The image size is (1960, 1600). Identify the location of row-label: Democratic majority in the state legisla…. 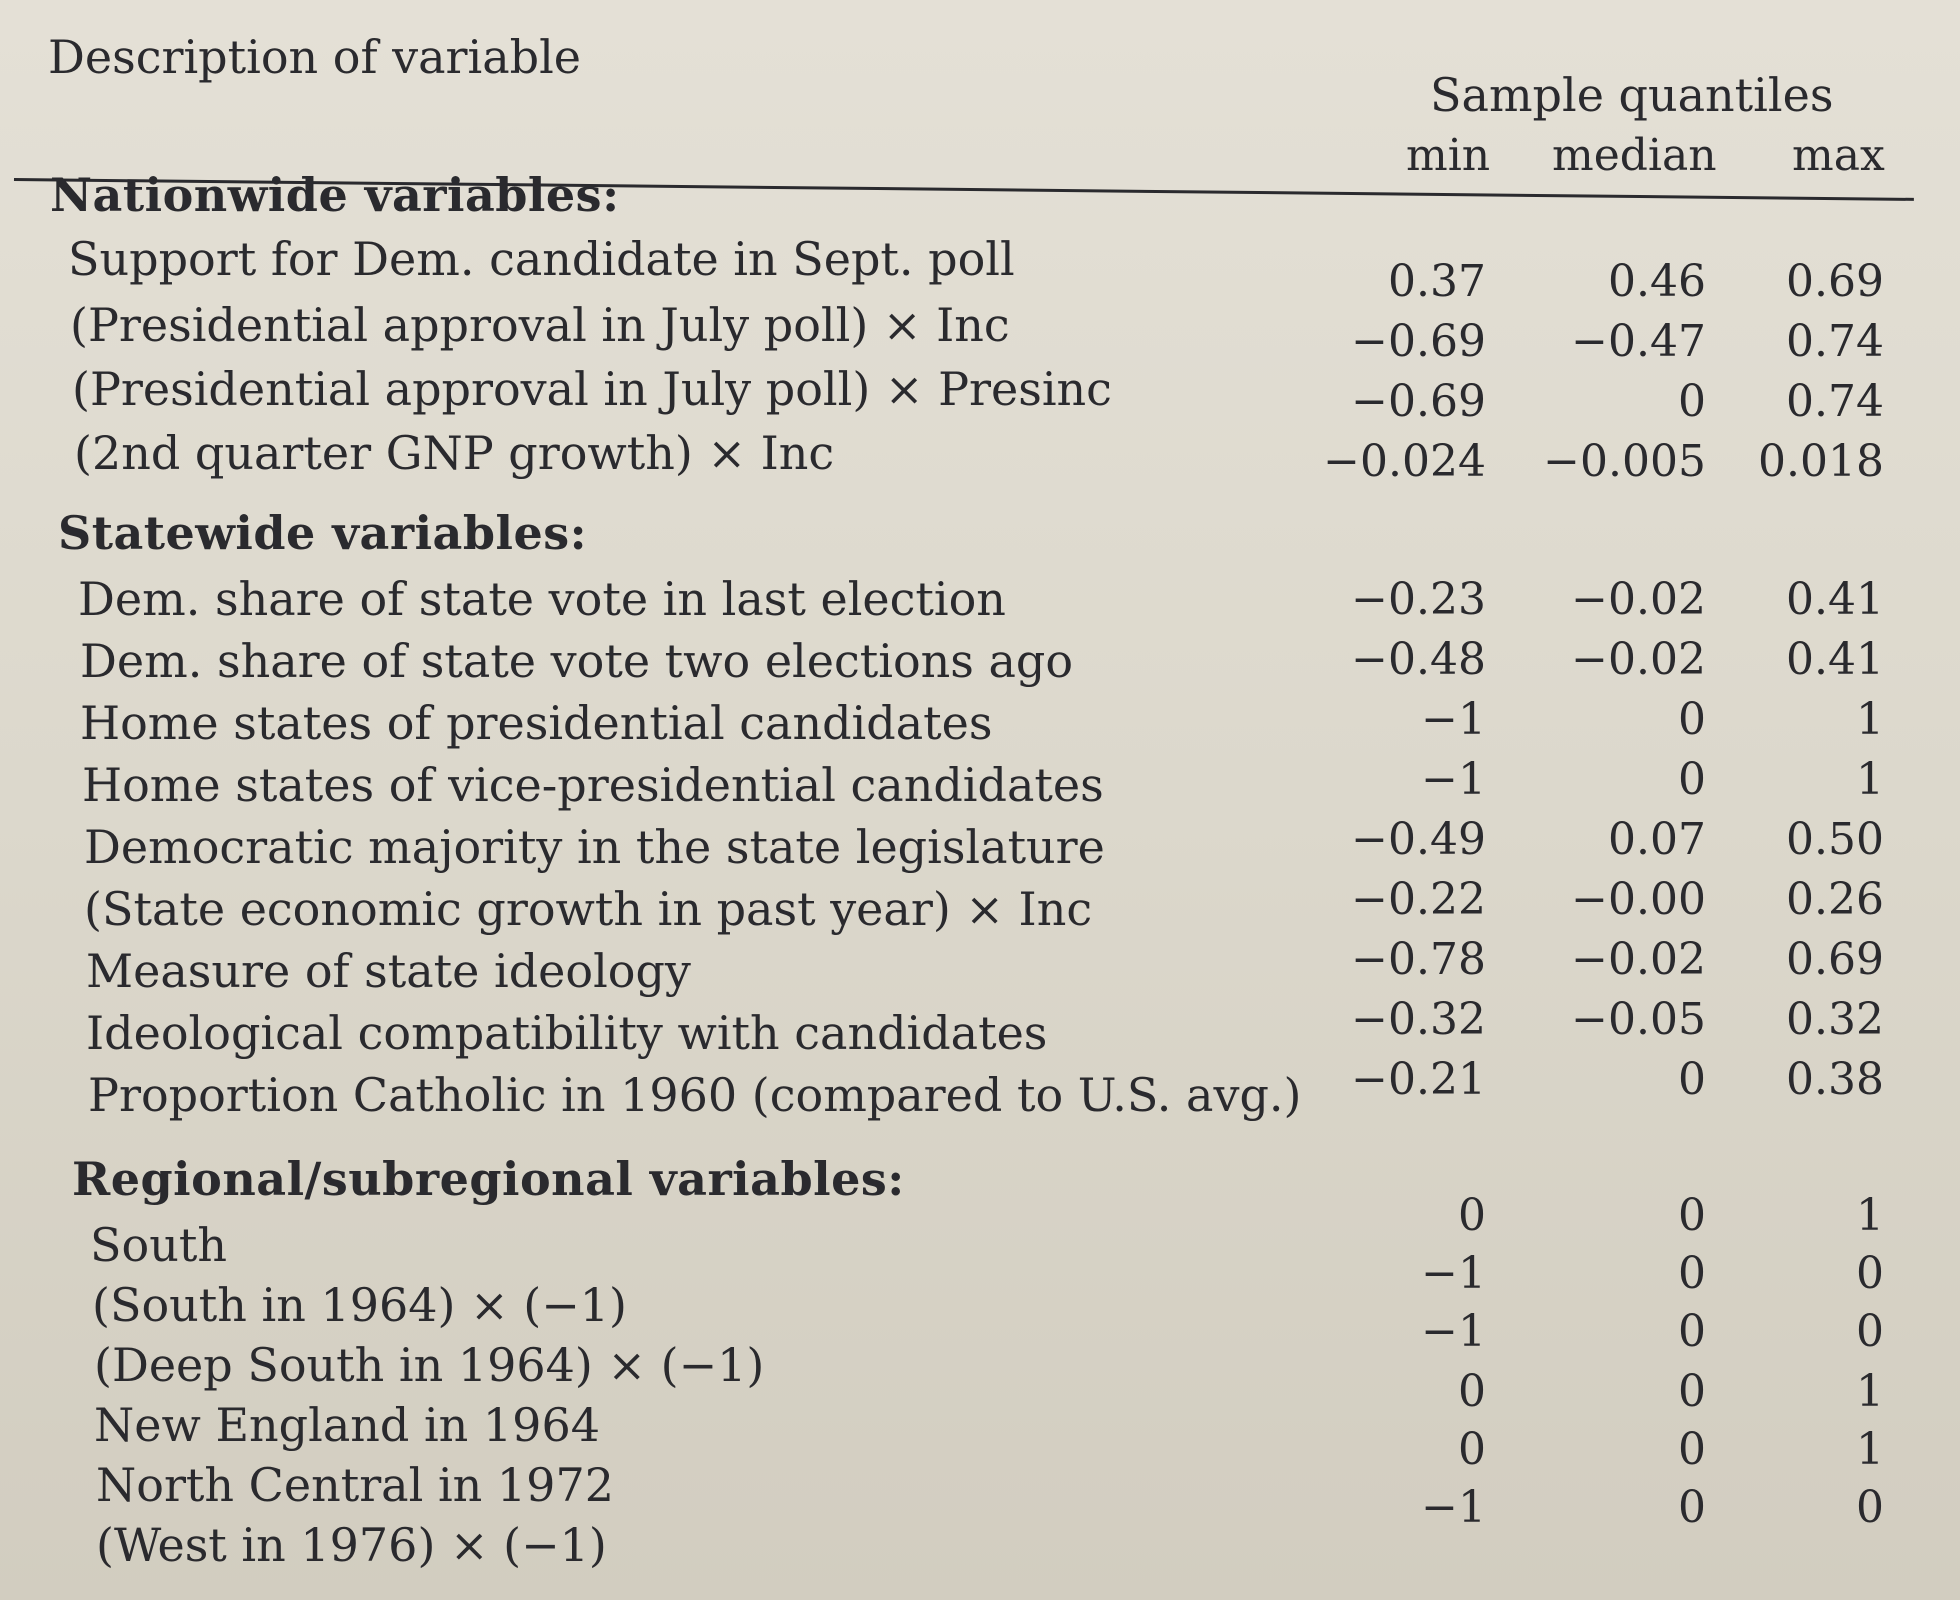
(594, 847).